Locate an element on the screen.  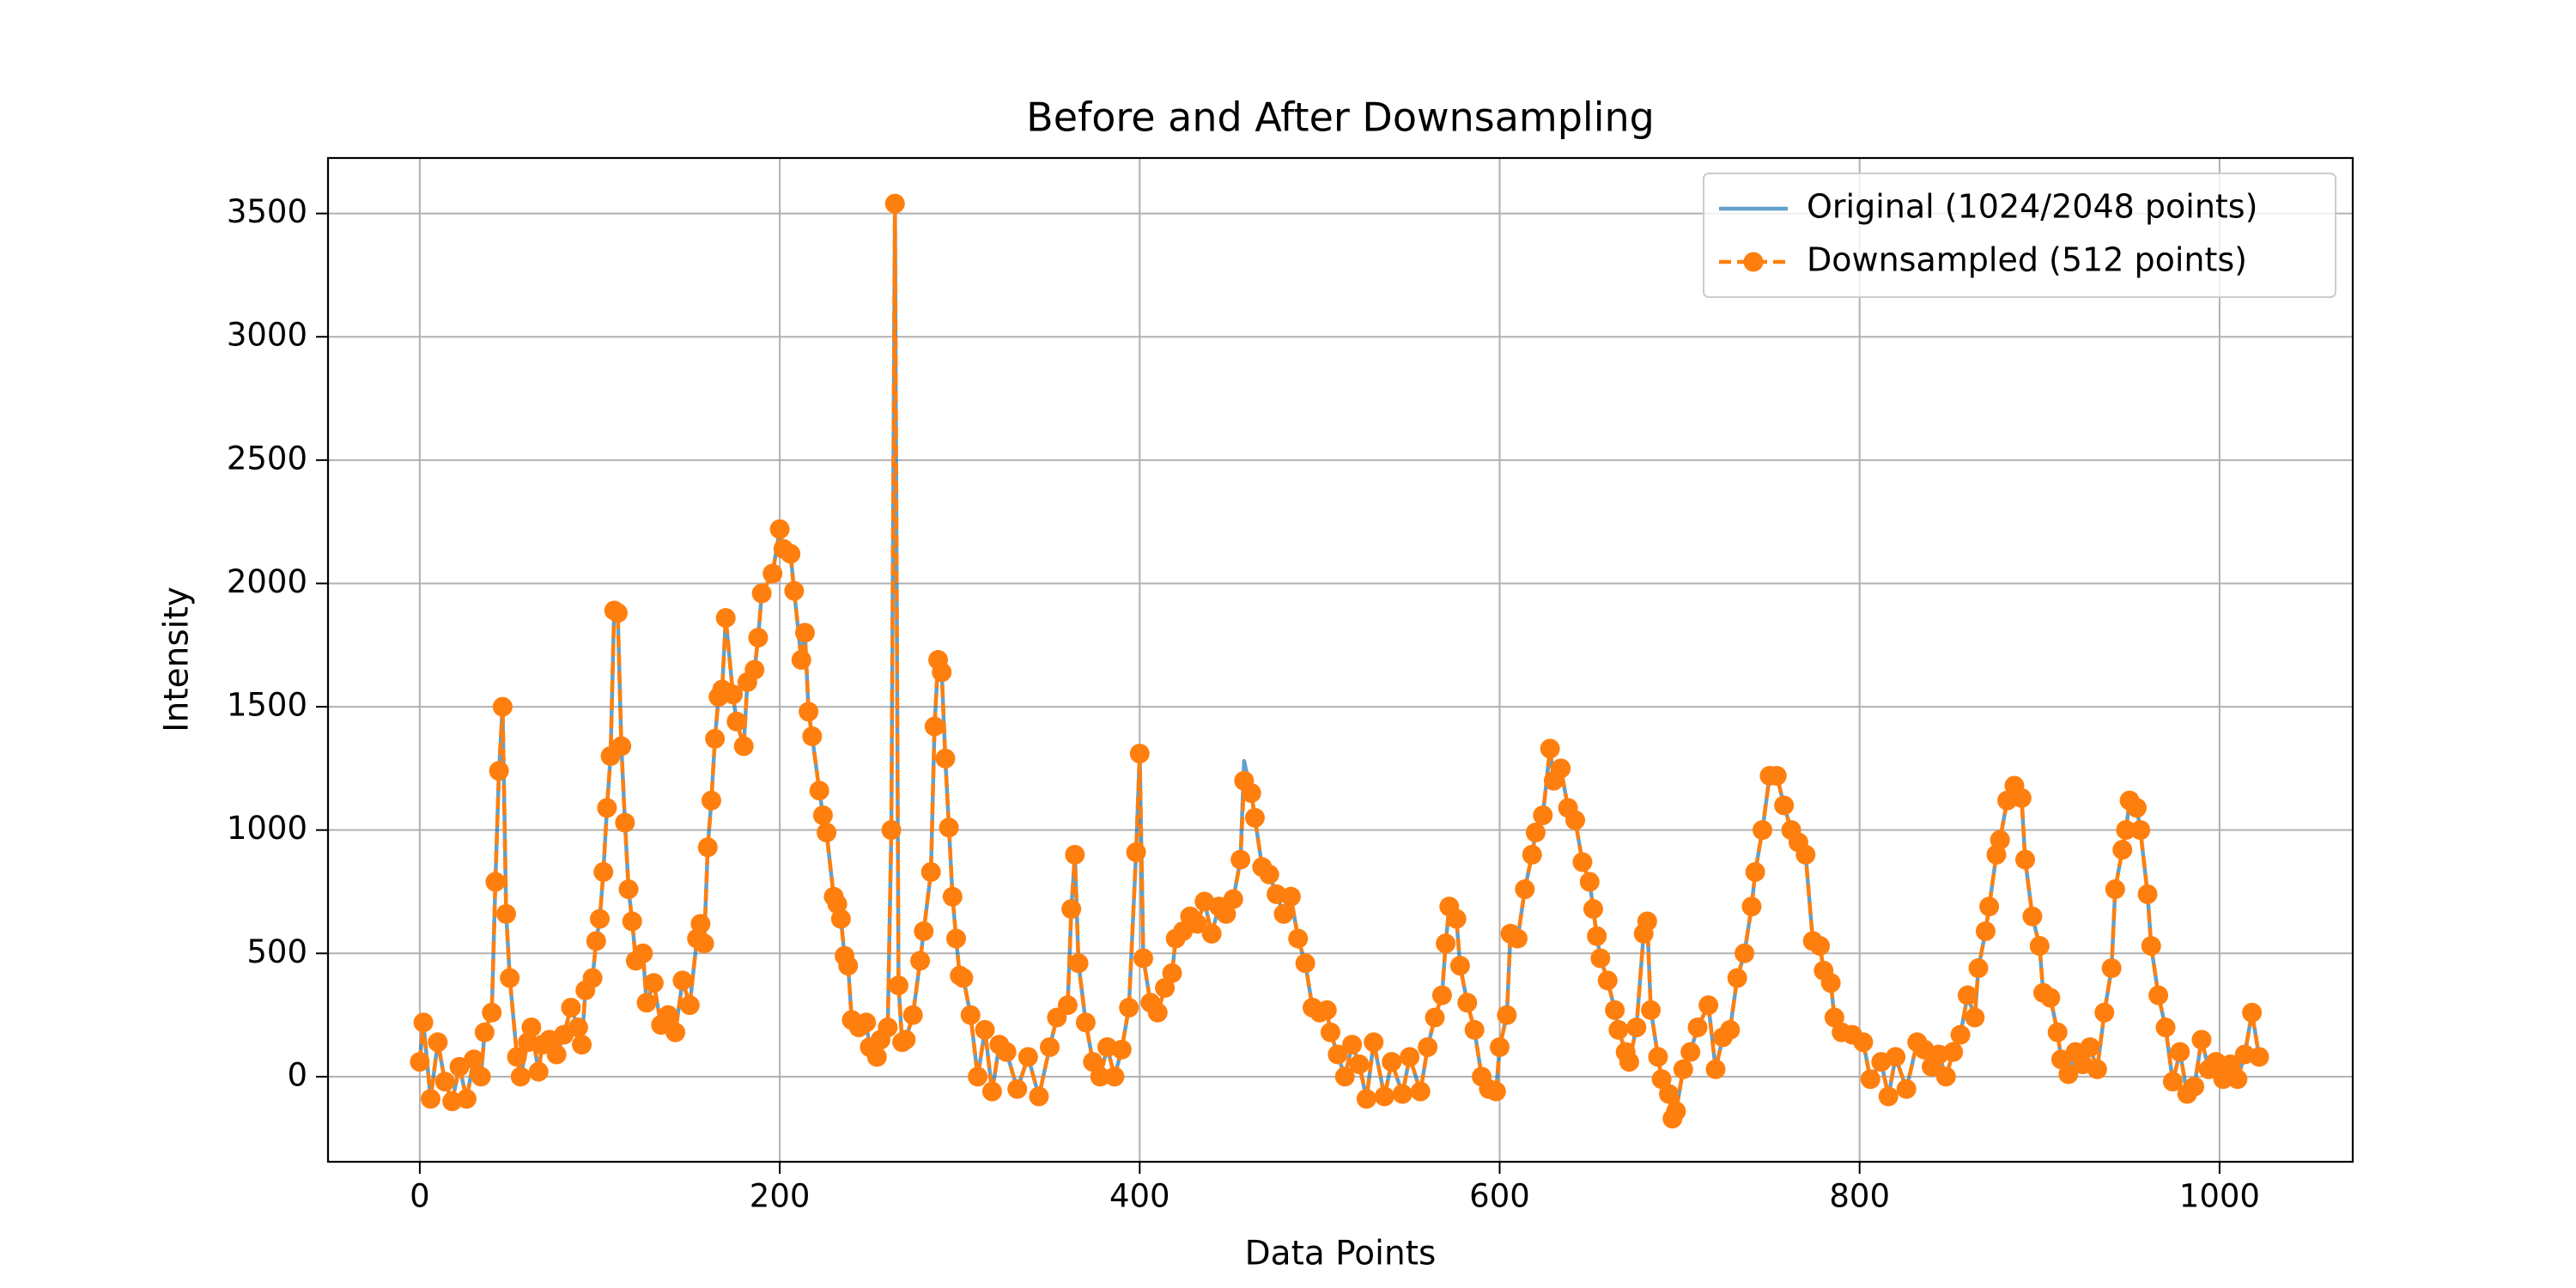
legend-label: Original (1024/2048 points) is located at coordinates (2032, 207).